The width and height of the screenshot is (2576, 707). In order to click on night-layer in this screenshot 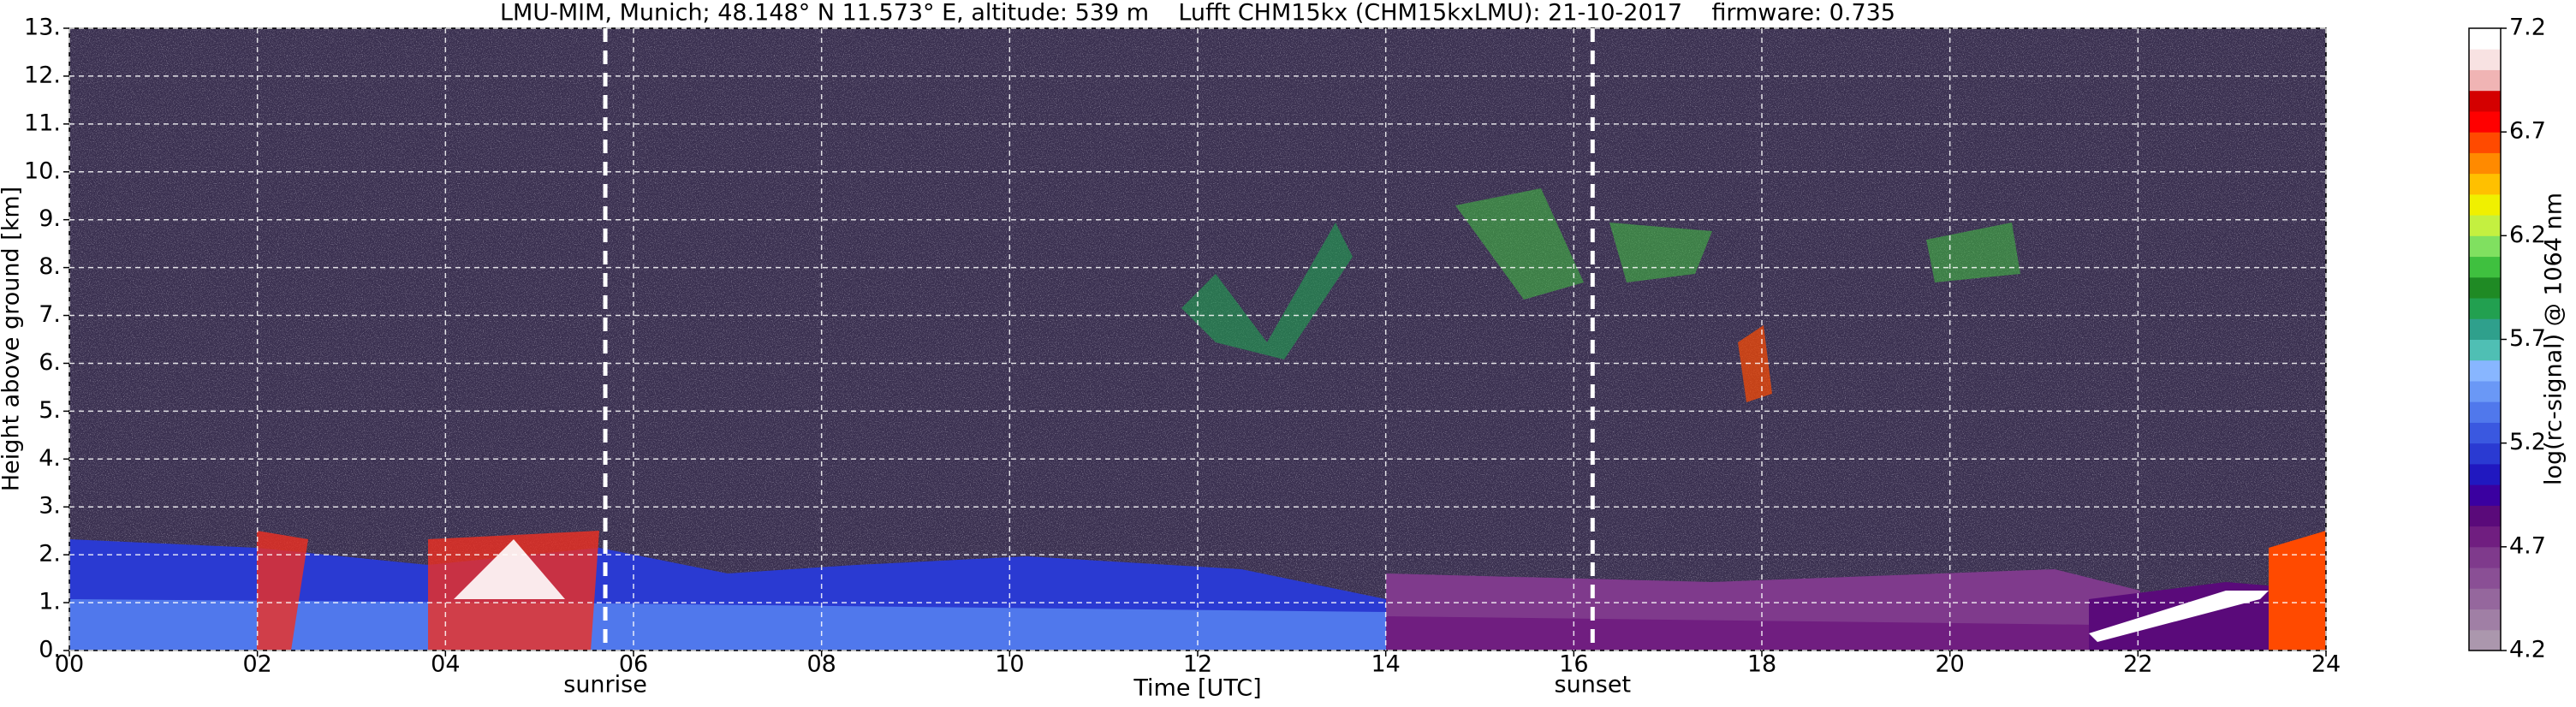, I will do `click(2207, 616)`.